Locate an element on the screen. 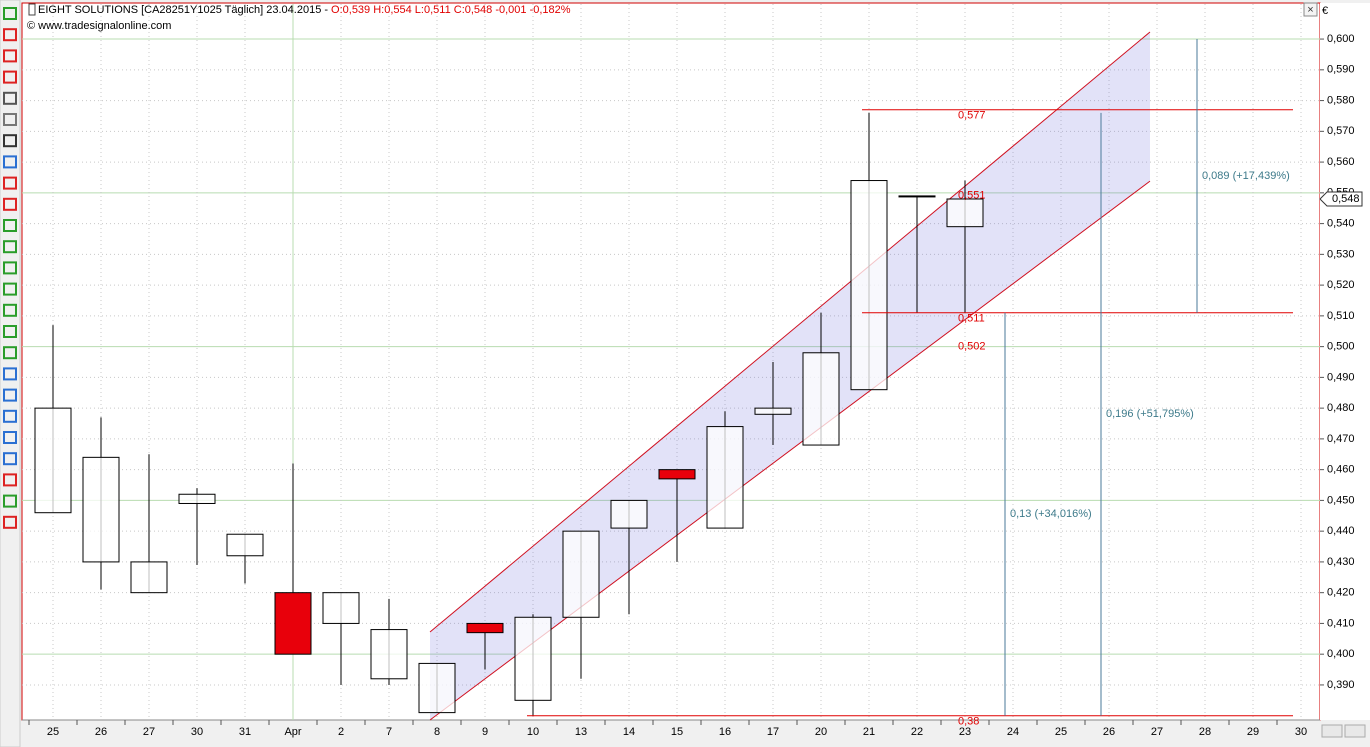 The width and height of the screenshot is (1370, 747). y-tick-label: 0,600 is located at coordinates (1341, 39).